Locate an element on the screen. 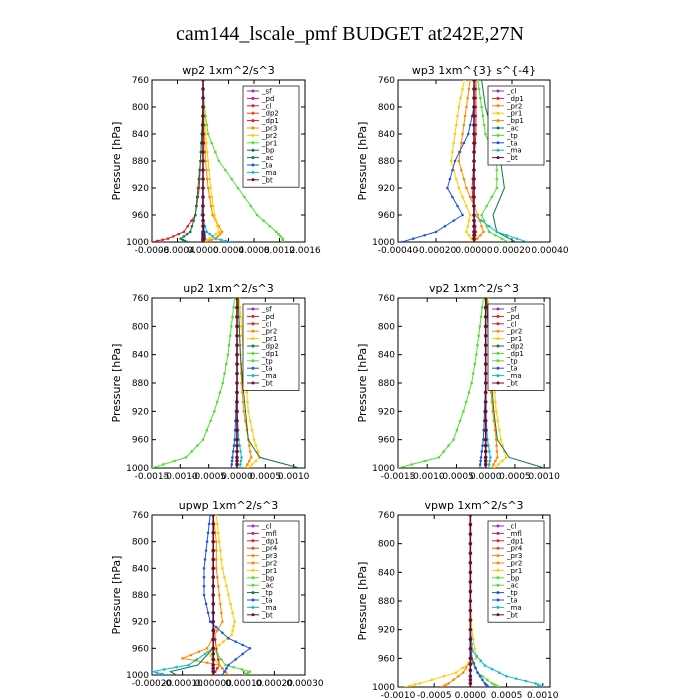  x-tick-label: 0.00030 is located at coordinates (304, 684).